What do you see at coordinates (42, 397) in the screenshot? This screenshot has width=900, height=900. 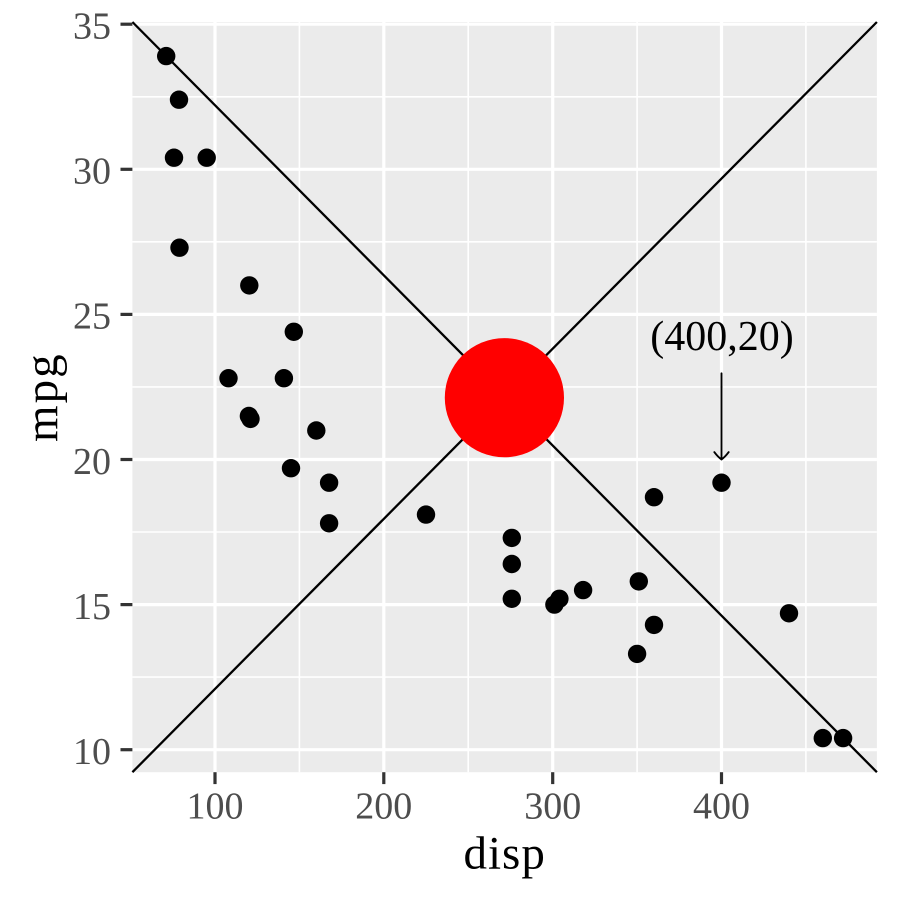 I see `svg-text: mpg` at bounding box center [42, 397].